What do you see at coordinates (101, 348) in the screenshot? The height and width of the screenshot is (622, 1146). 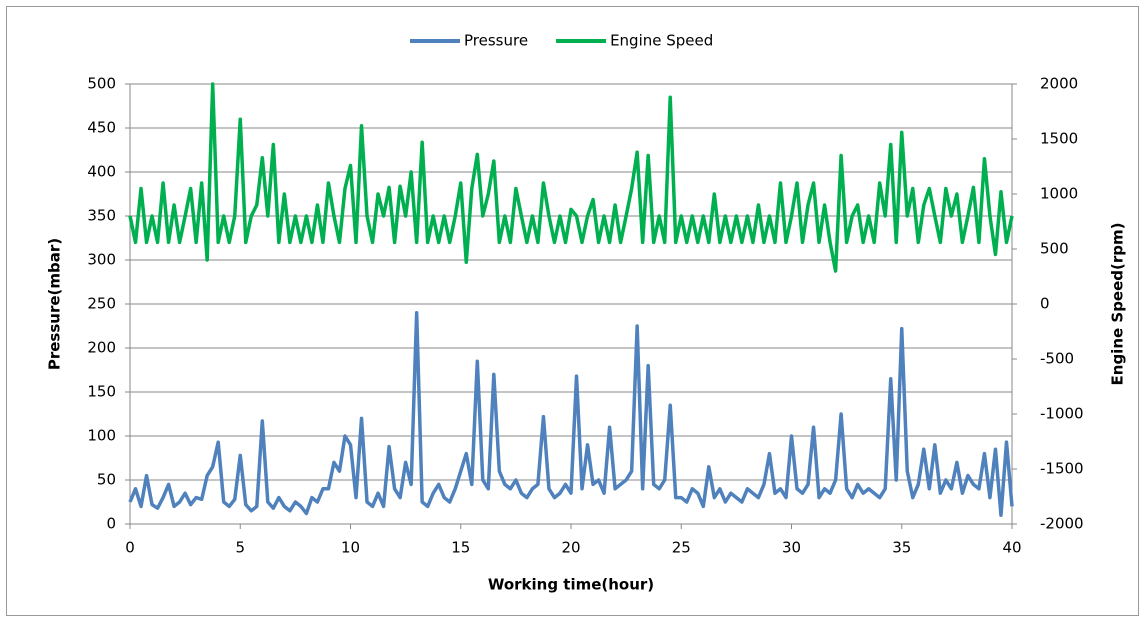 I see `y-tick-label: 200` at bounding box center [101, 348].